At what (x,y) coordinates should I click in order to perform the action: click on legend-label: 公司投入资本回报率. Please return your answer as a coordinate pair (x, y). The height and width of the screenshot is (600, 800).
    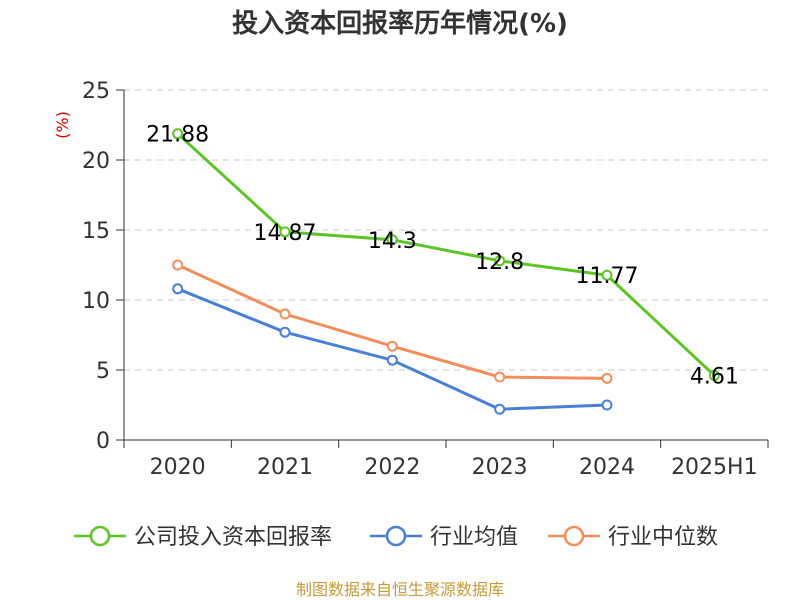
    Looking at the image, I should click on (233, 537).